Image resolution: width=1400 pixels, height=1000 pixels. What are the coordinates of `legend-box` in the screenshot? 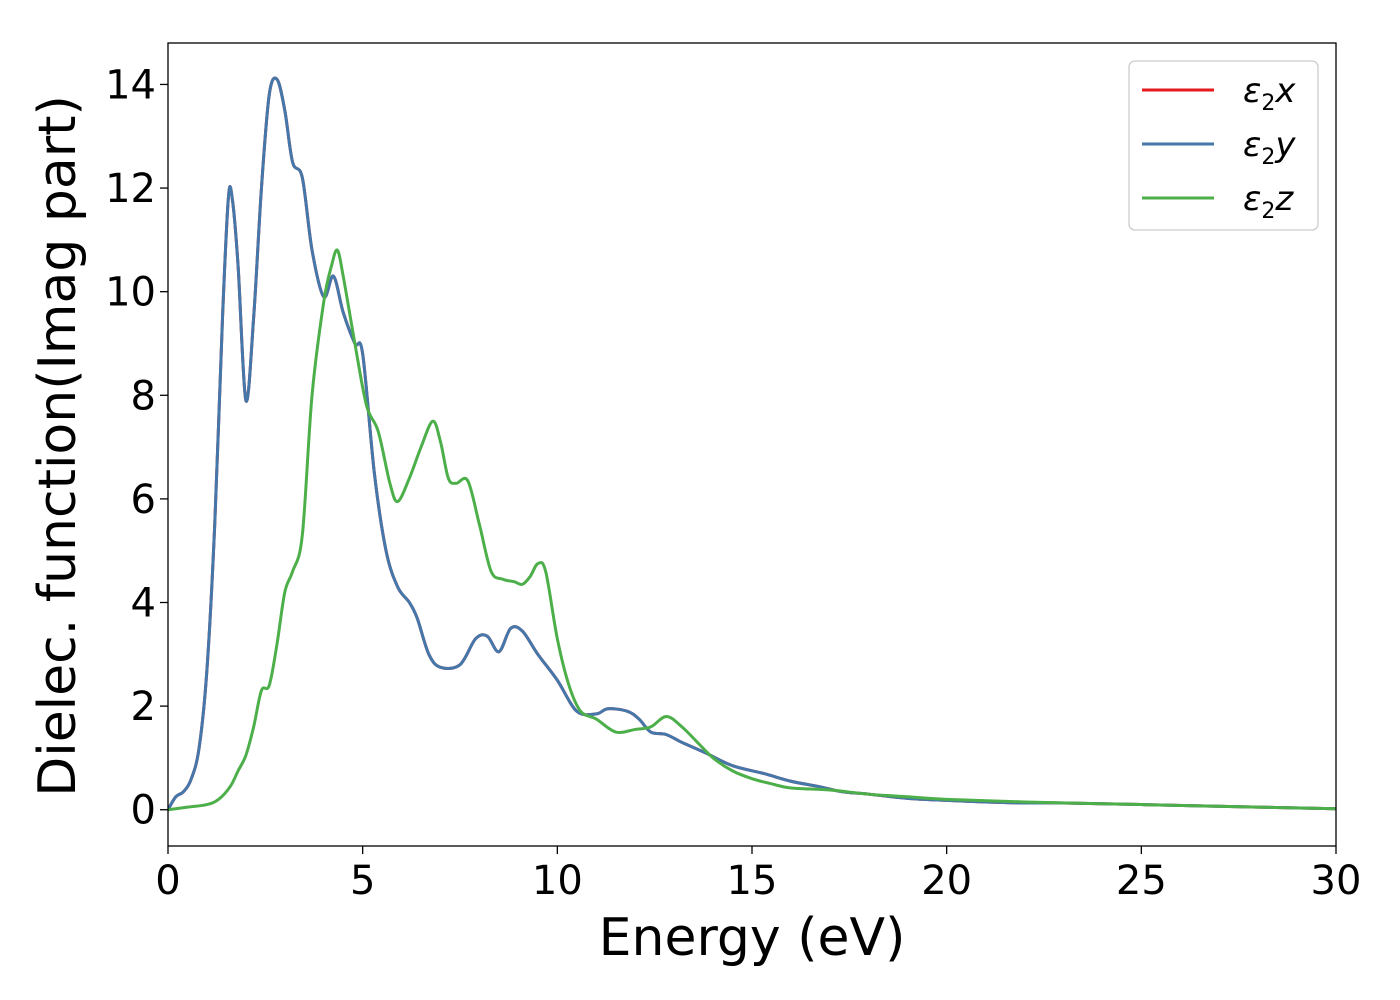 It's located at (1223, 145).